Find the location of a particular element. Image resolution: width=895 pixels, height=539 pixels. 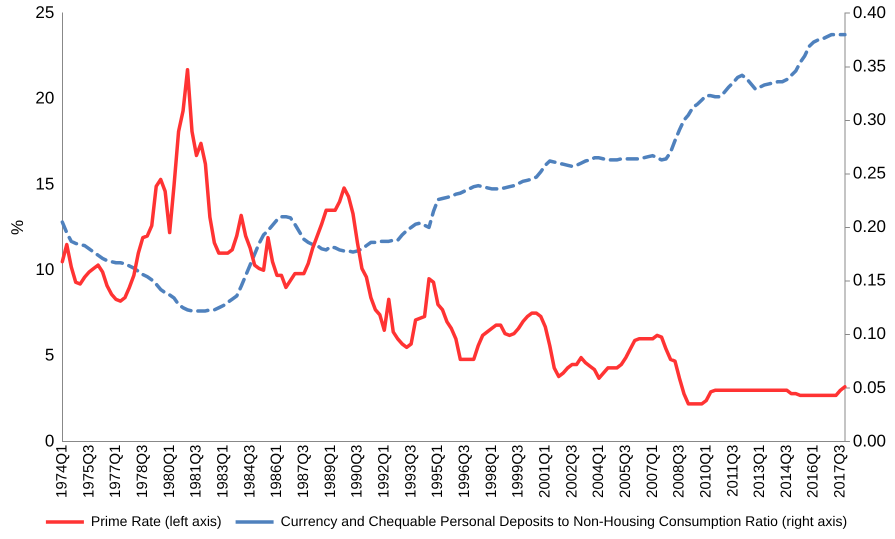

x-tick-label: 1974Q1 is located at coordinates (61, 471).